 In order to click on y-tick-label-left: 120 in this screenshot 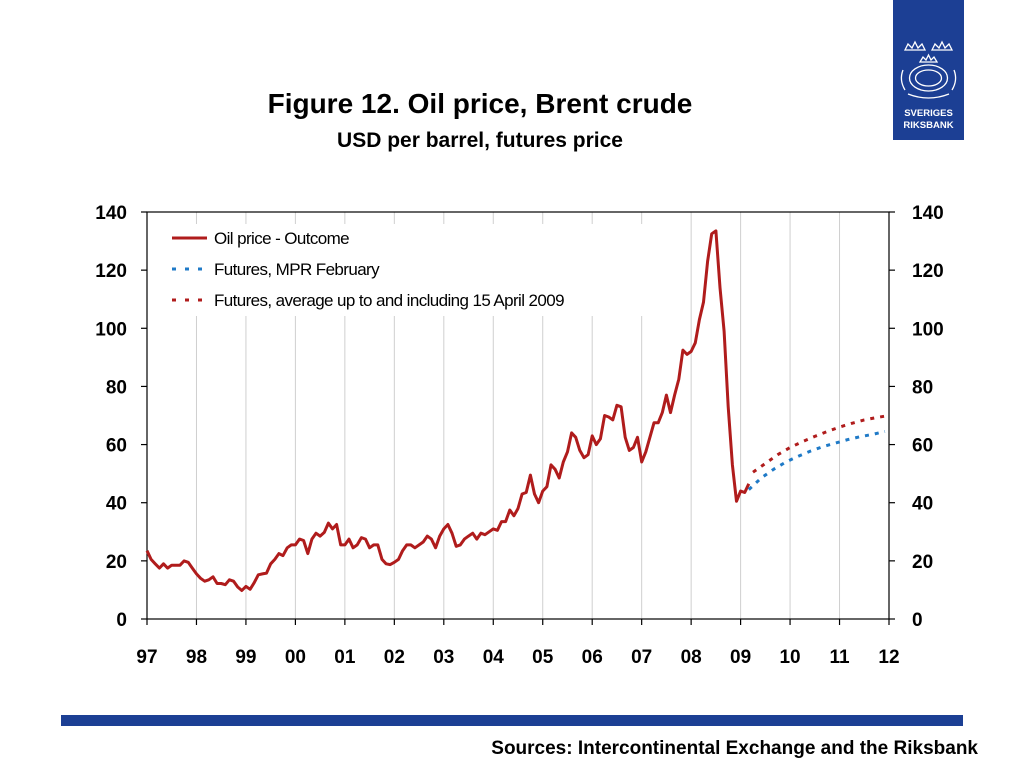, I will do `click(111, 271)`.